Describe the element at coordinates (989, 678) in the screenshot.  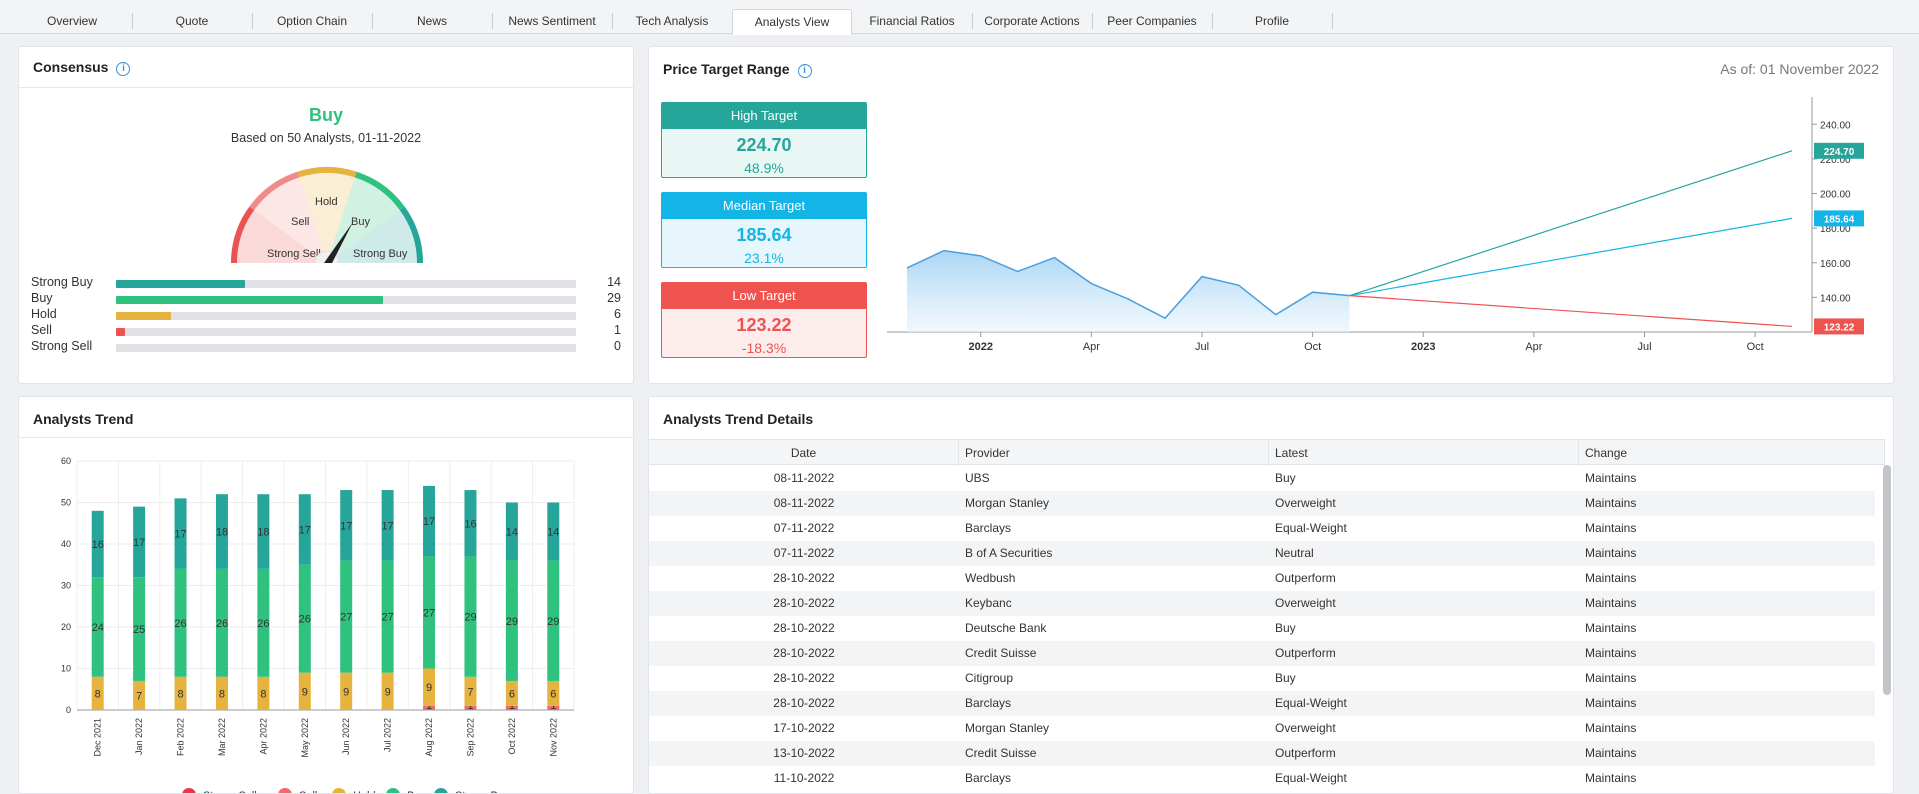
I see `table-cell-provider: Citigroup` at that location.